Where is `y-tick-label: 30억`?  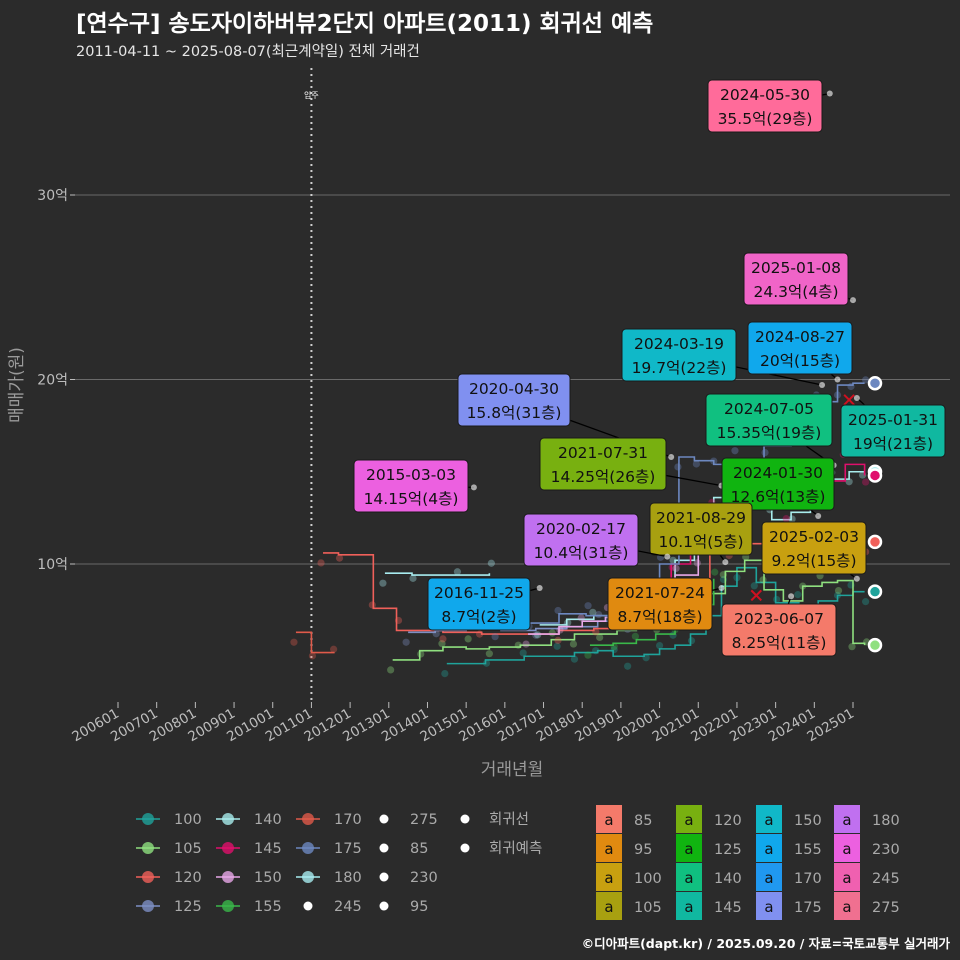
y-tick-label: 30억 is located at coordinates (52, 196).